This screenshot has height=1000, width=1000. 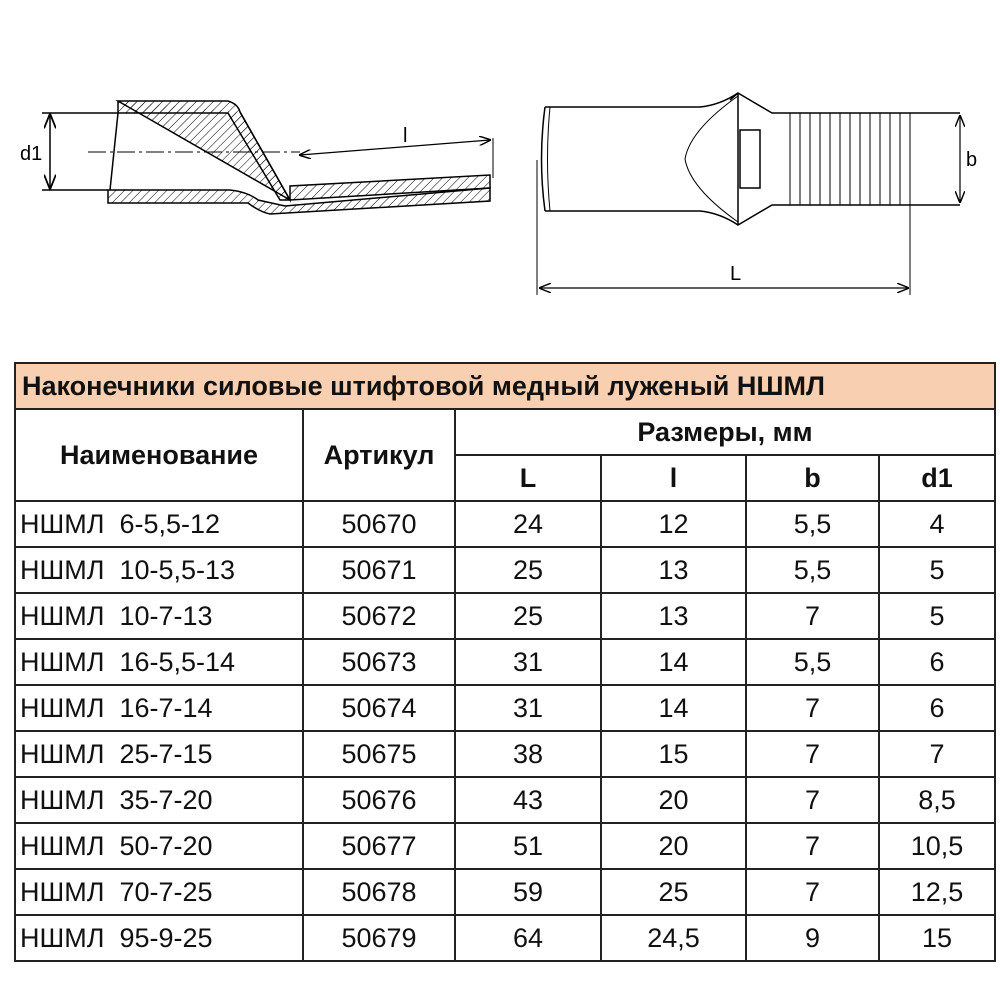 I want to click on table-row: НШМЛ 25-7-15 50675 38 15 7 7, so click(x=505, y=754).